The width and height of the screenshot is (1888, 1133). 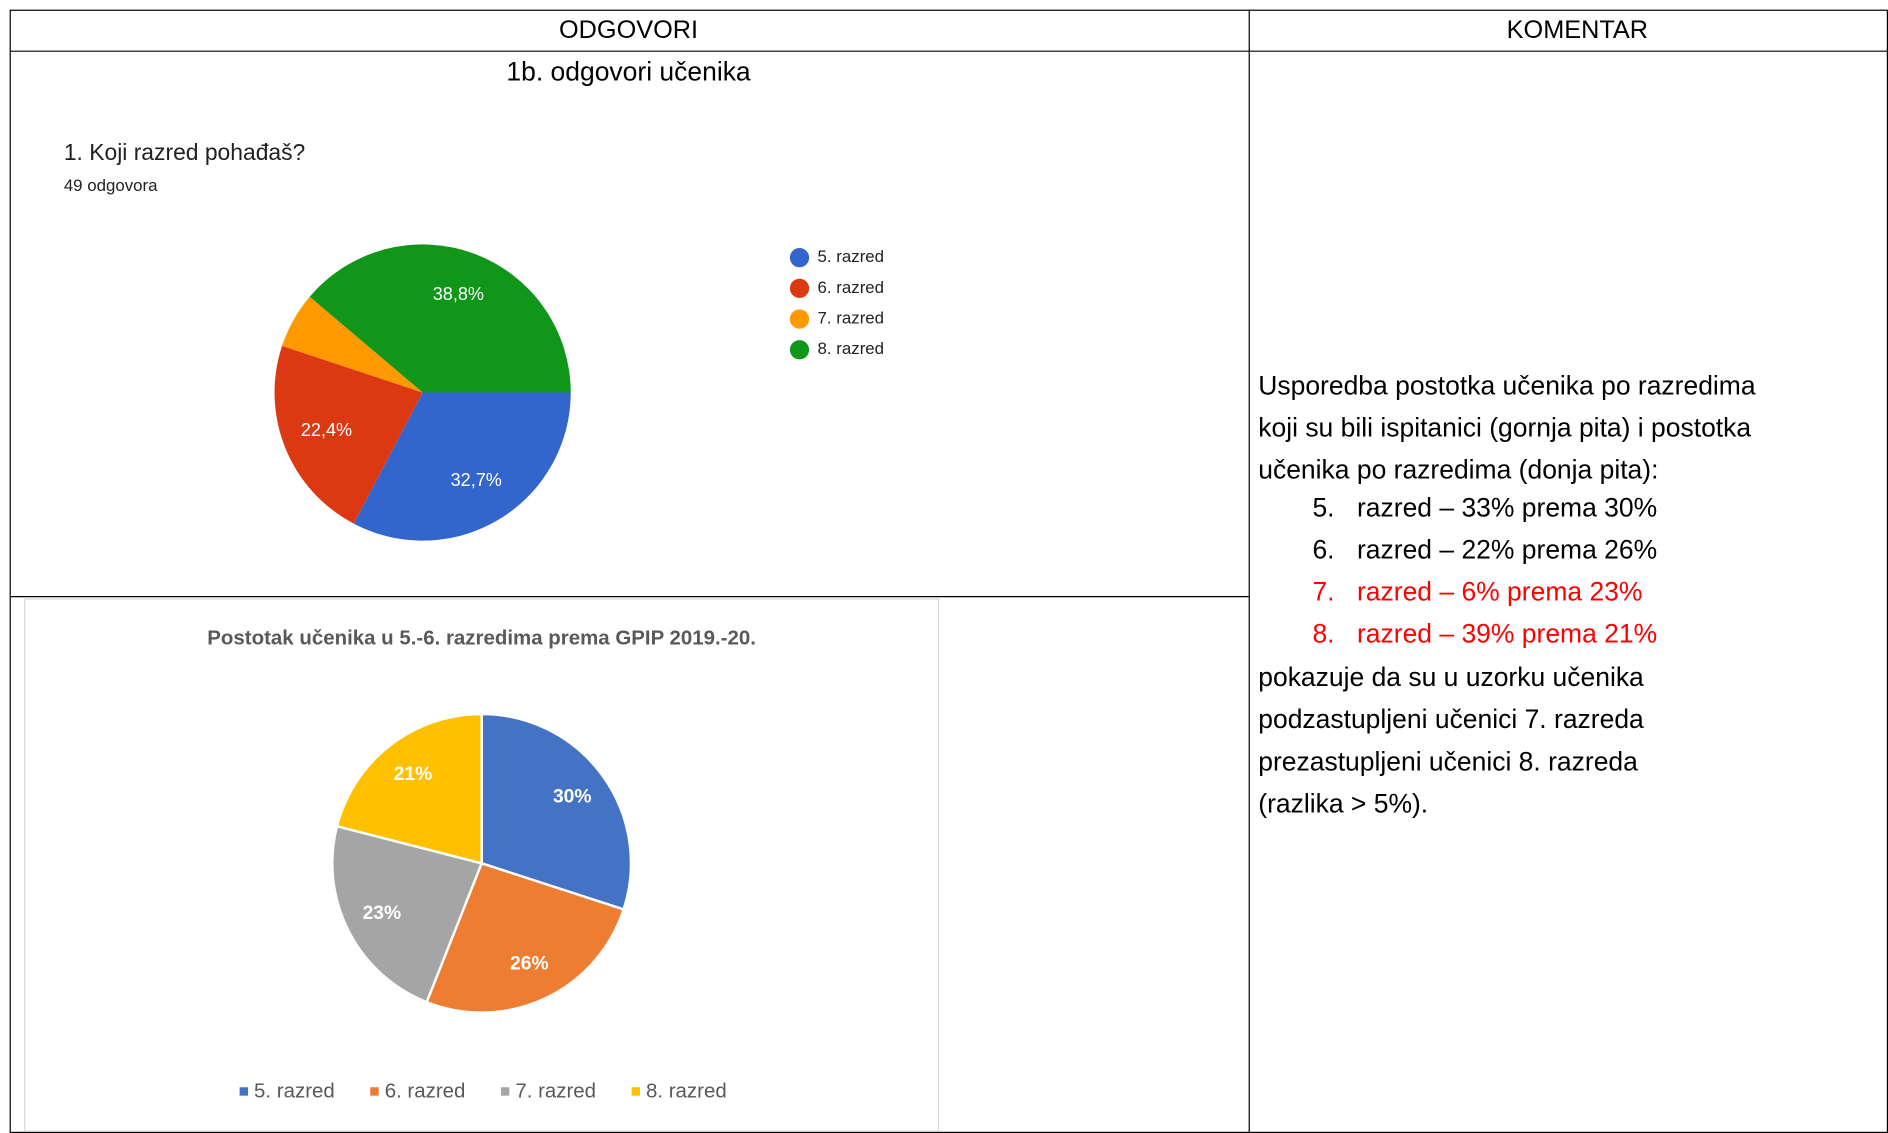 What do you see at coordinates (529, 964) in the screenshot?
I see `data-label: 26%` at bounding box center [529, 964].